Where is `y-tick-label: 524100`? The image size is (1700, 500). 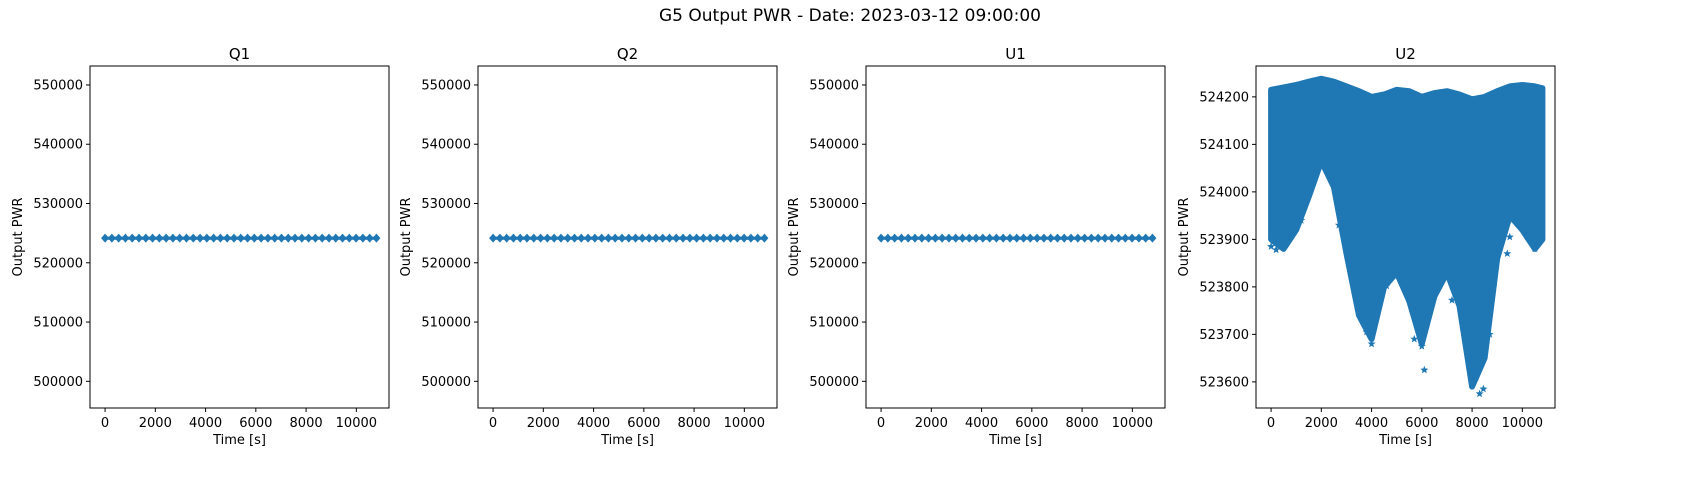 y-tick-label: 524100 is located at coordinates (1224, 145).